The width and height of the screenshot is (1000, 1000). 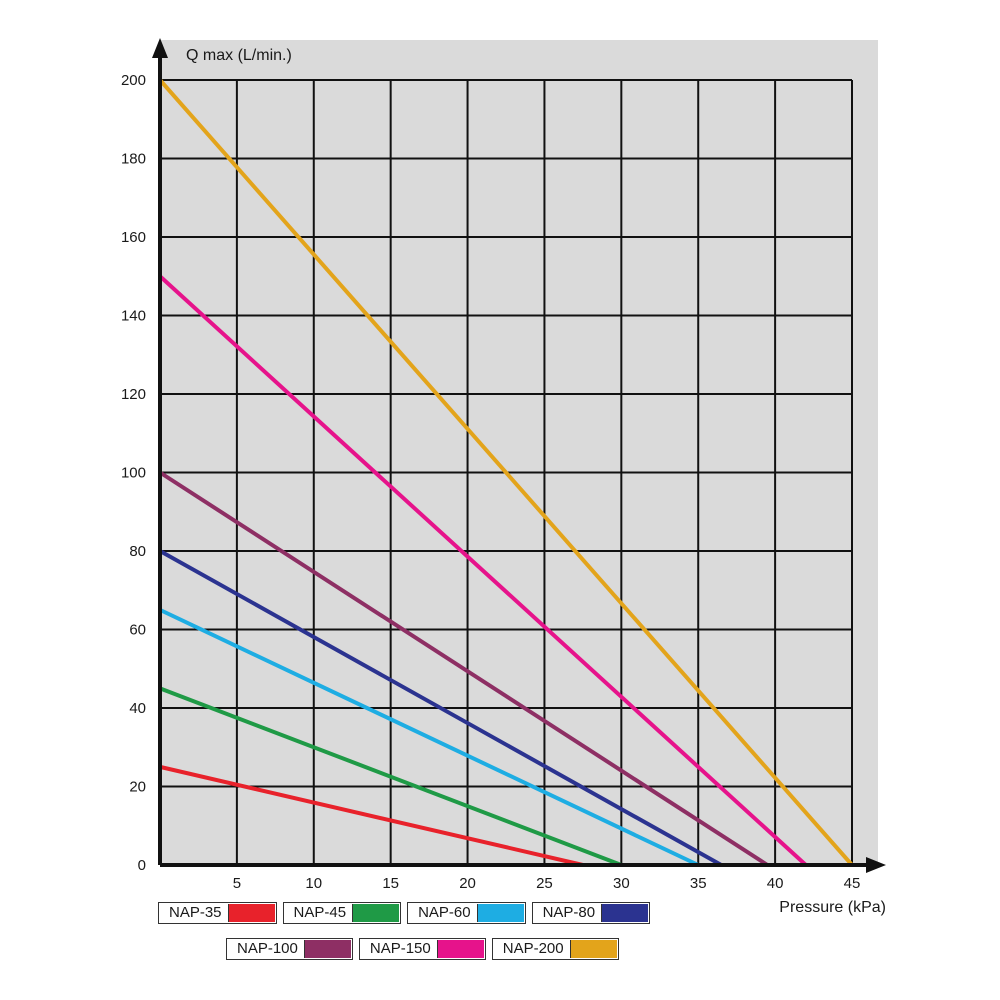 I want to click on legend-item-nap-45: NAP-45, so click(x=342, y=913).